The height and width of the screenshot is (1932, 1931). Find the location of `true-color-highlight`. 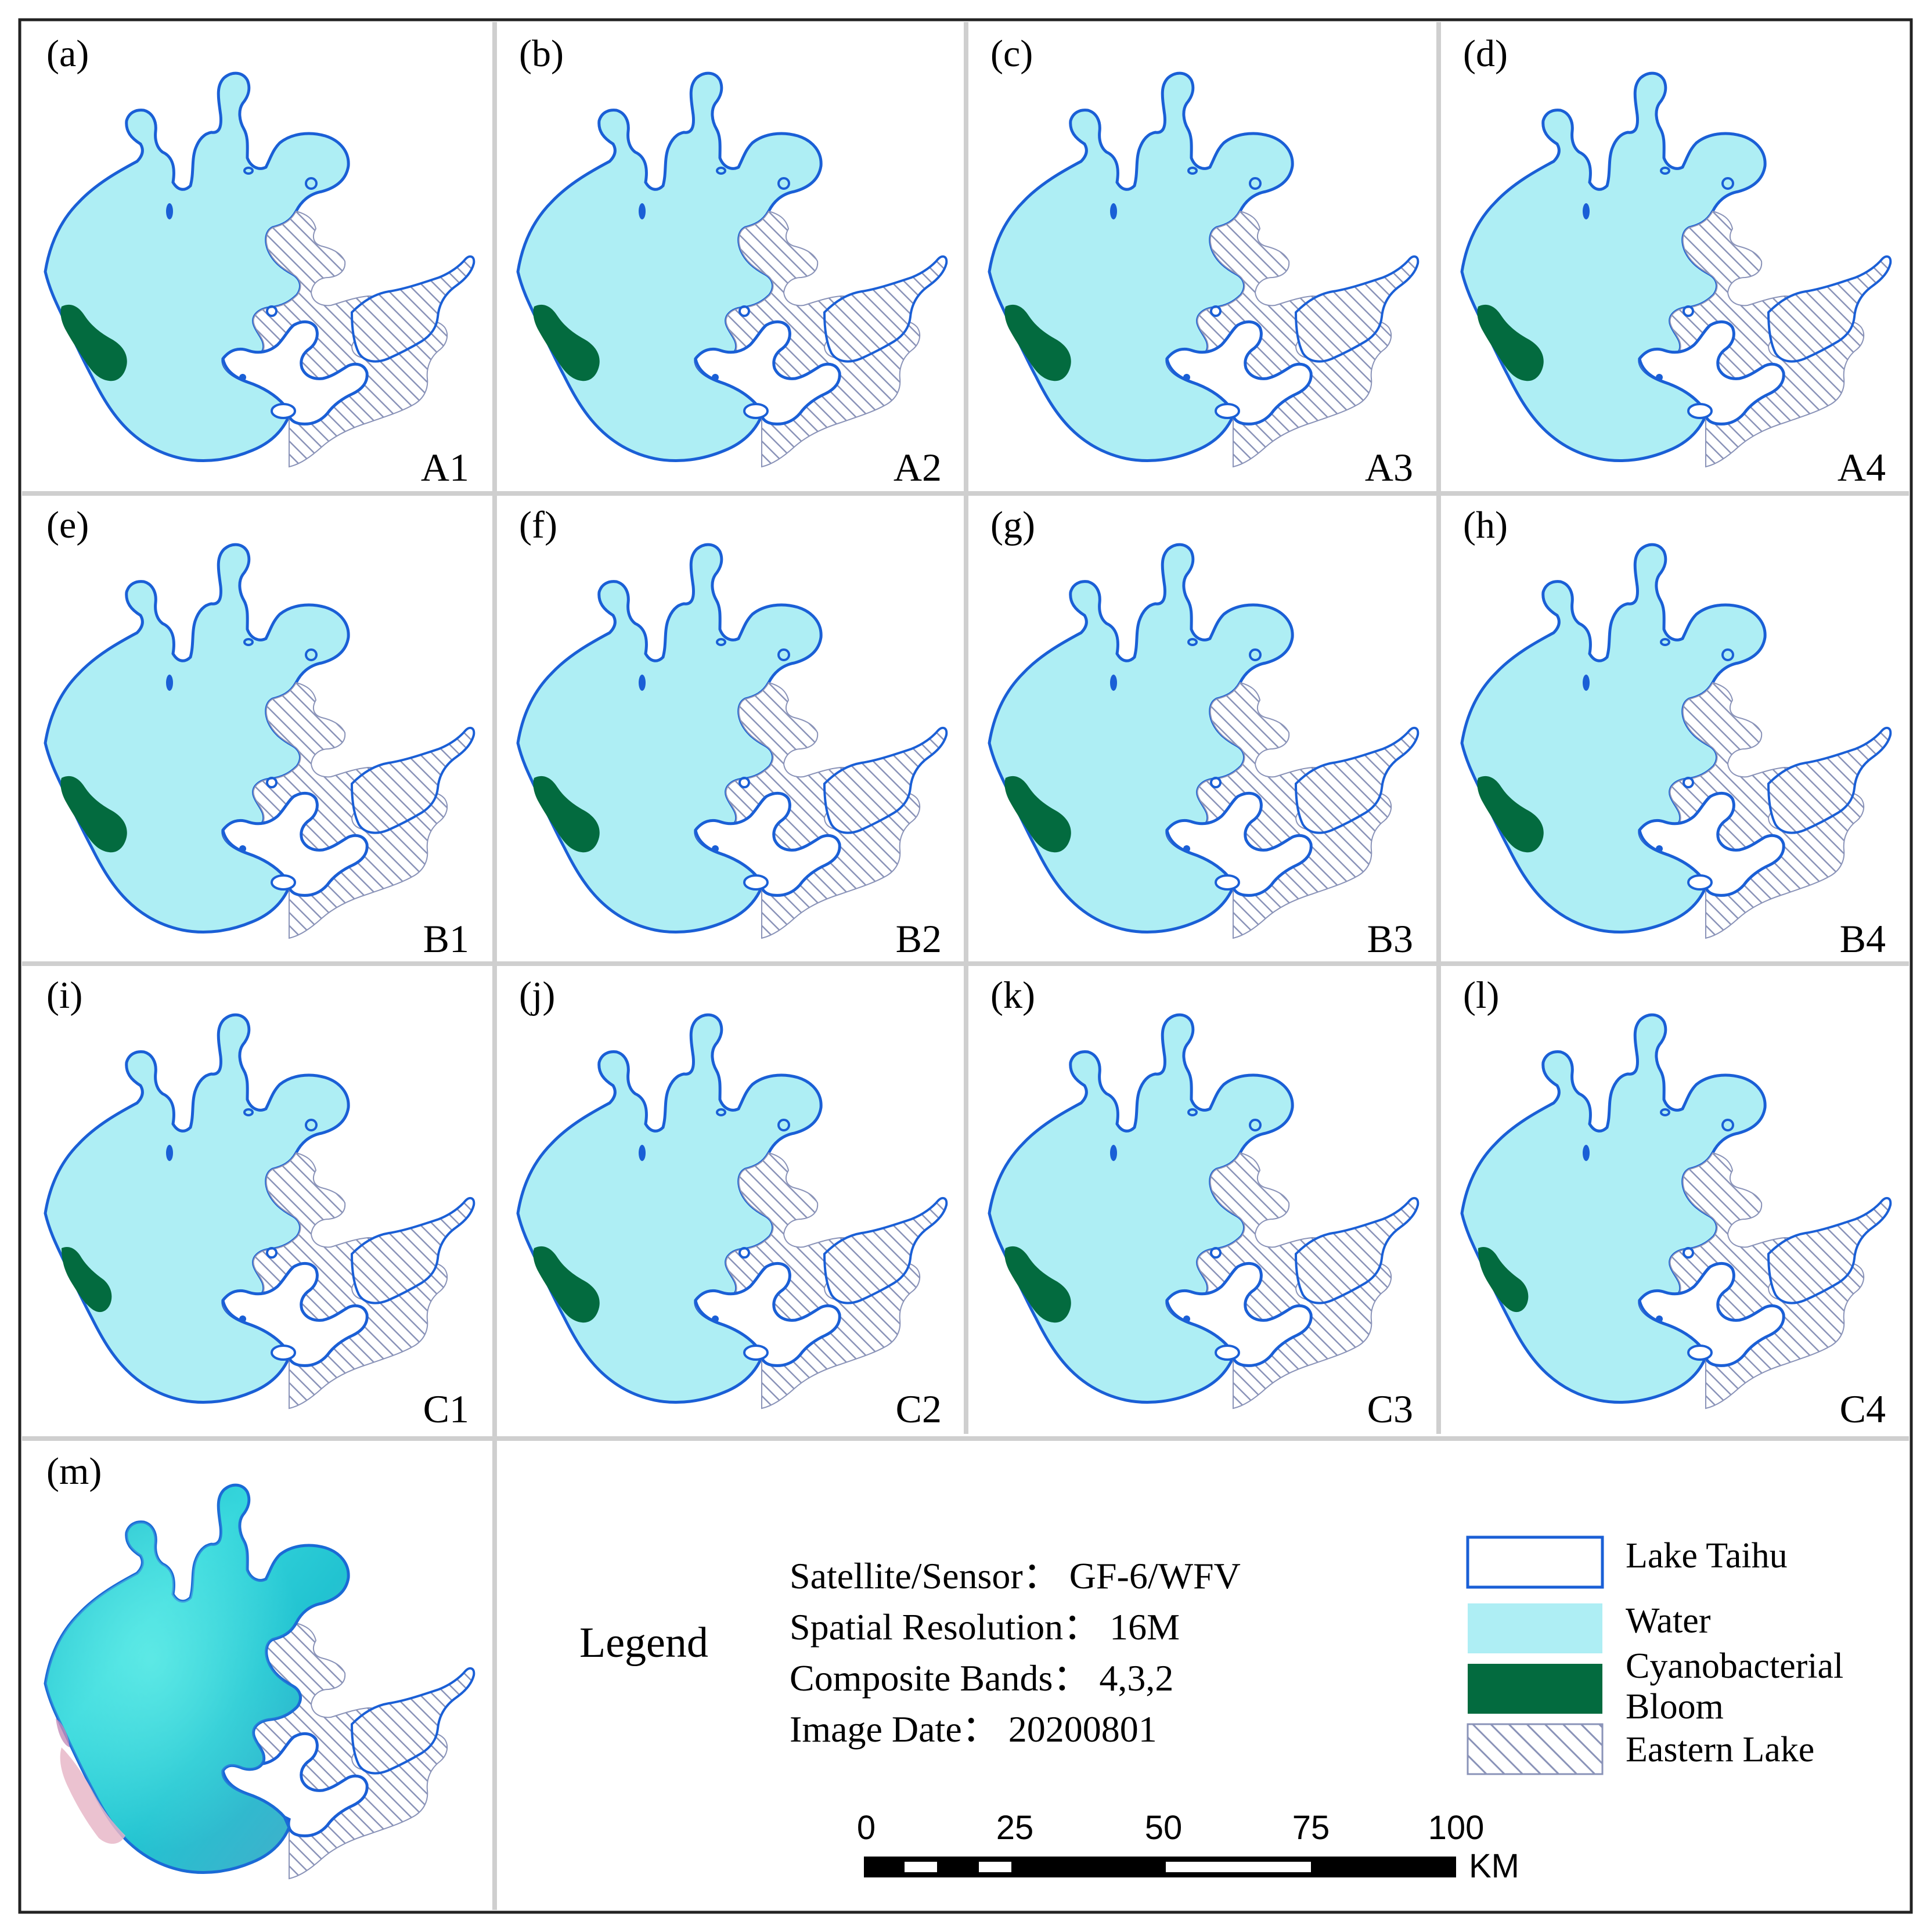

true-color-highlight is located at coordinates (197, 1679).